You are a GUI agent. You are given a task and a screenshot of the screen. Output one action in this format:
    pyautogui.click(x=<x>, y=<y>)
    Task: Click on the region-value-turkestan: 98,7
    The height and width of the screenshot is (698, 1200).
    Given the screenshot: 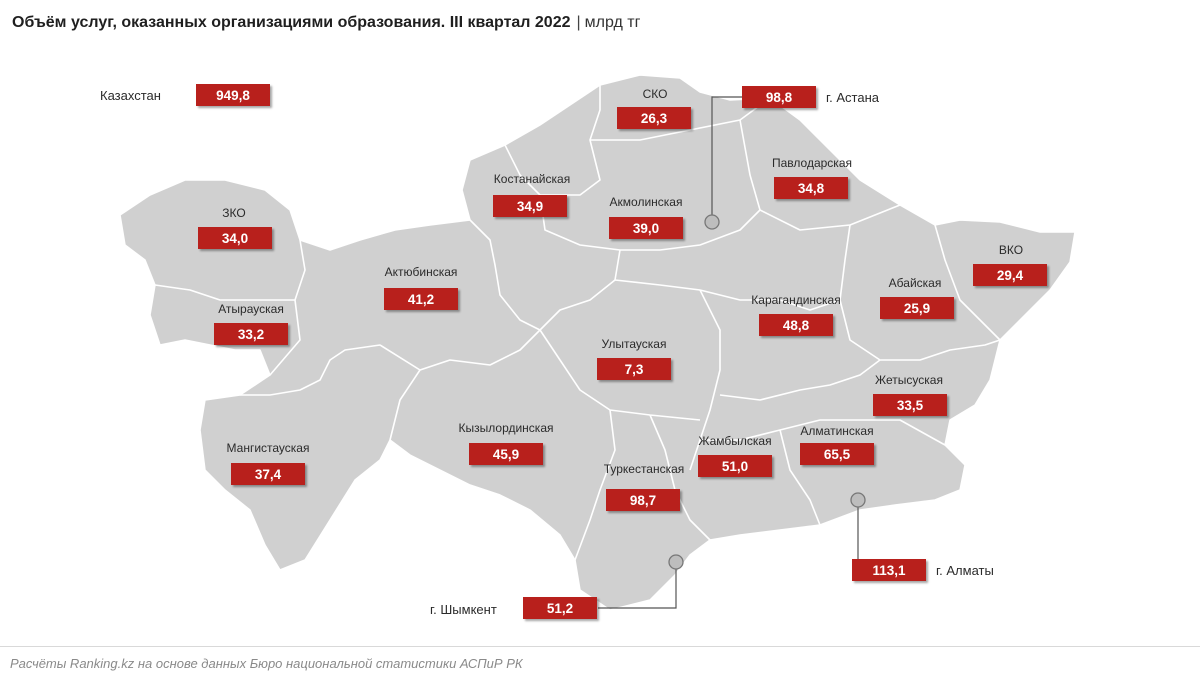 What is the action you would take?
    pyautogui.click(x=643, y=500)
    